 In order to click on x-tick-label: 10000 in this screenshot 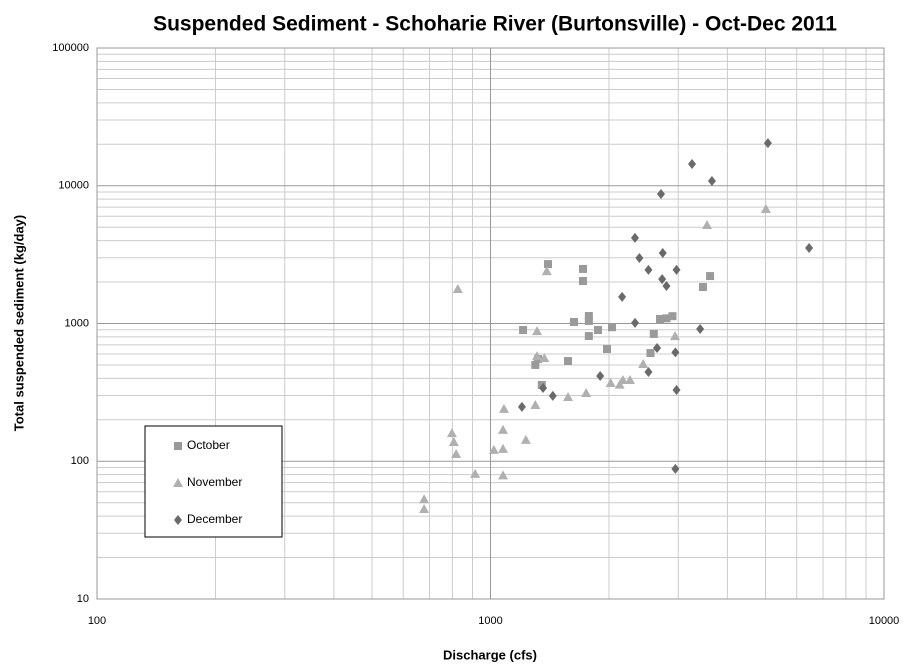, I will do `click(884, 621)`.